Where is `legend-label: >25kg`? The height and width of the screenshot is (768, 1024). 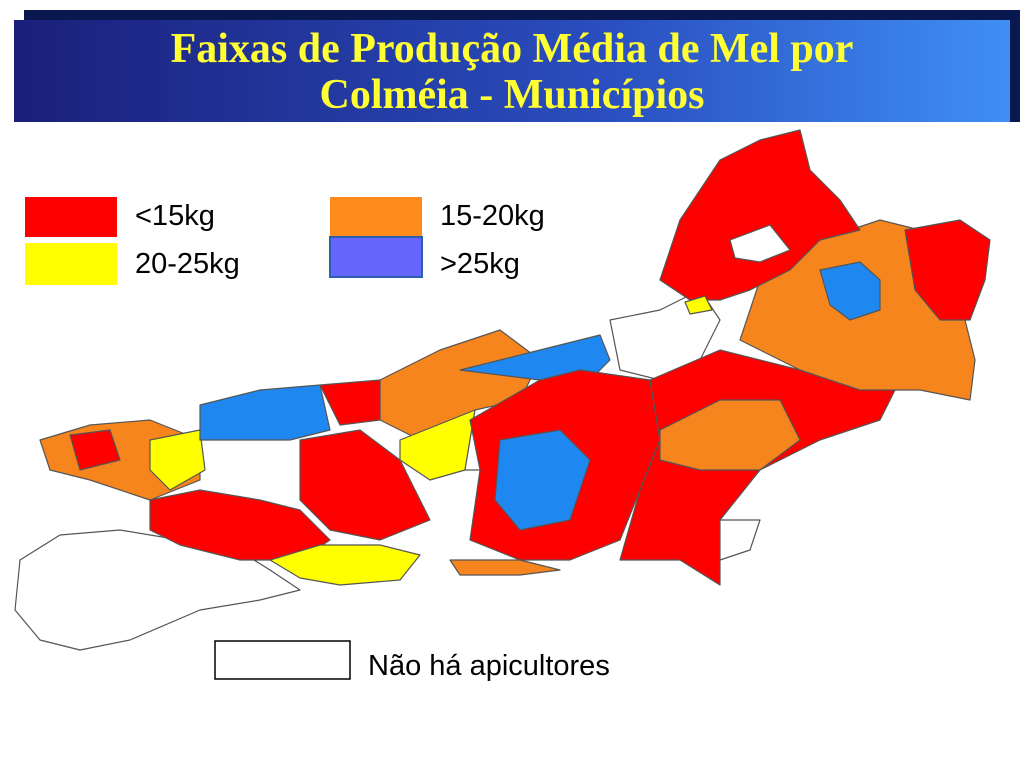
legend-label: >25kg is located at coordinates (480, 264).